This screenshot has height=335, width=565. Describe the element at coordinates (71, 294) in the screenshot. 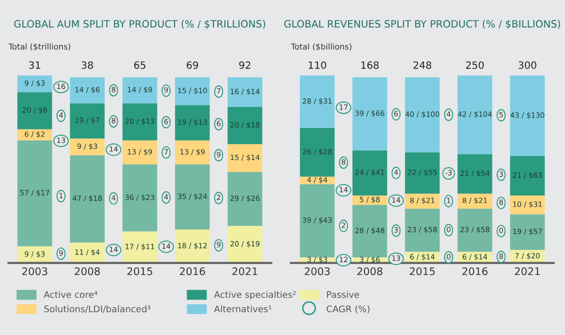

I see `legend-label: Active core⁴` at that location.